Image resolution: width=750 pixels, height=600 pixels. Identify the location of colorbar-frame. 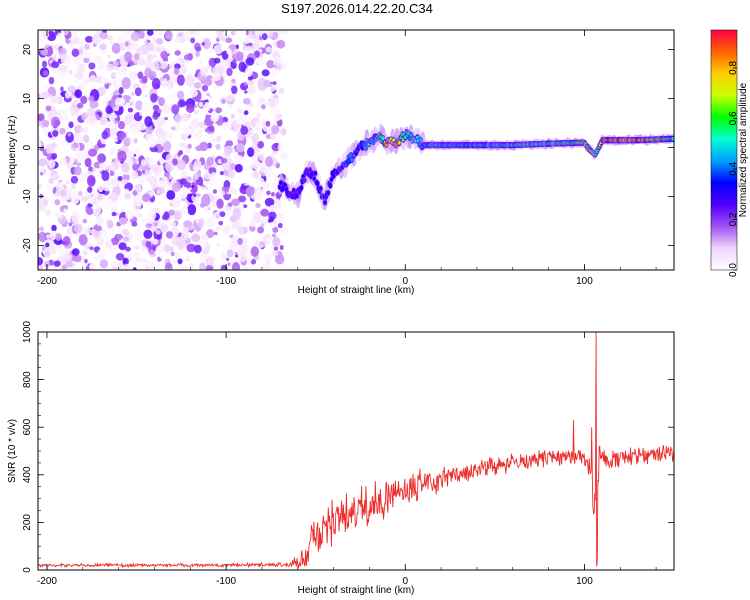
(724, 150).